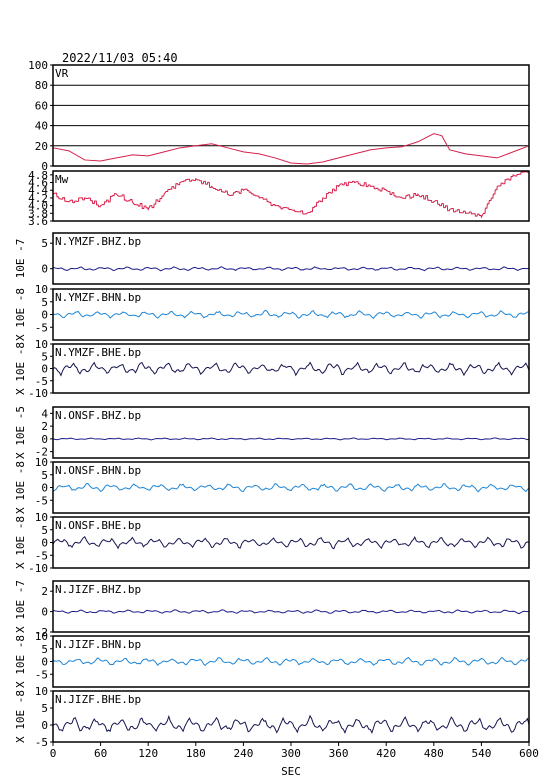  Describe the element at coordinates (386, 753) in the screenshot. I see `x-tick-label: 420` at that location.